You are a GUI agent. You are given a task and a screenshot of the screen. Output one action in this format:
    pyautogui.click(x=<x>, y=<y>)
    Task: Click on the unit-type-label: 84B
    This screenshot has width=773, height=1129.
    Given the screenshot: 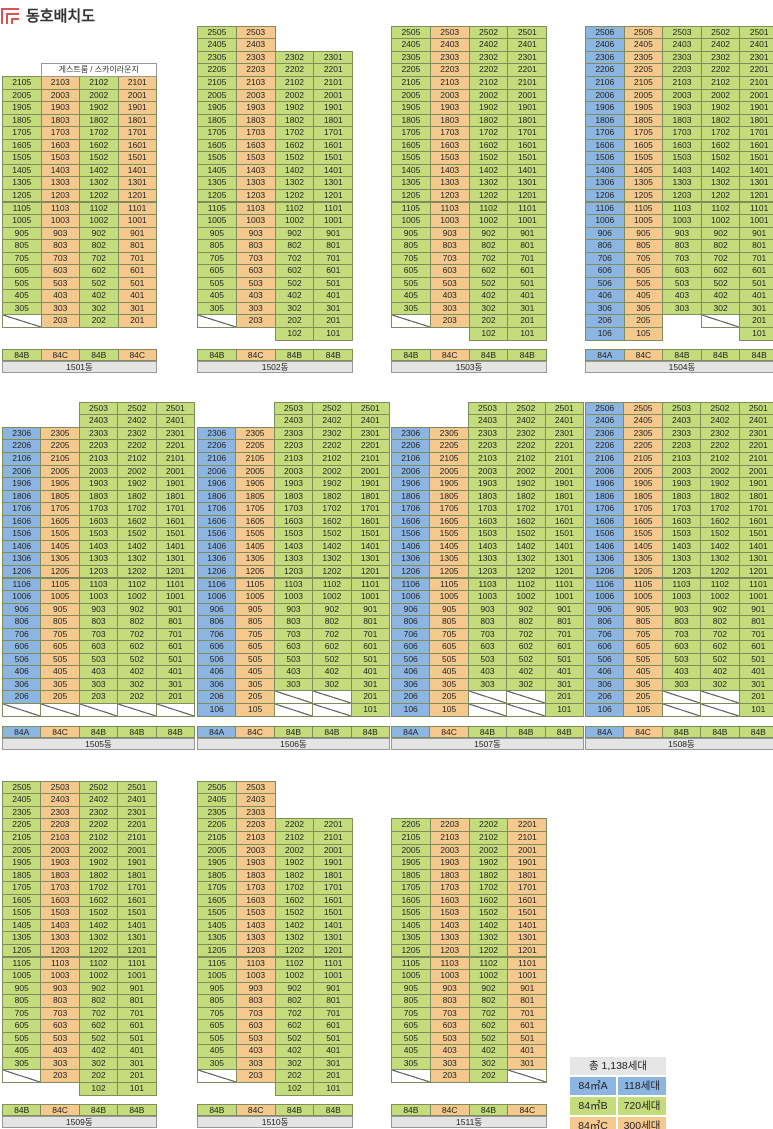 What is the action you would take?
    pyautogui.click(x=294, y=1110)
    